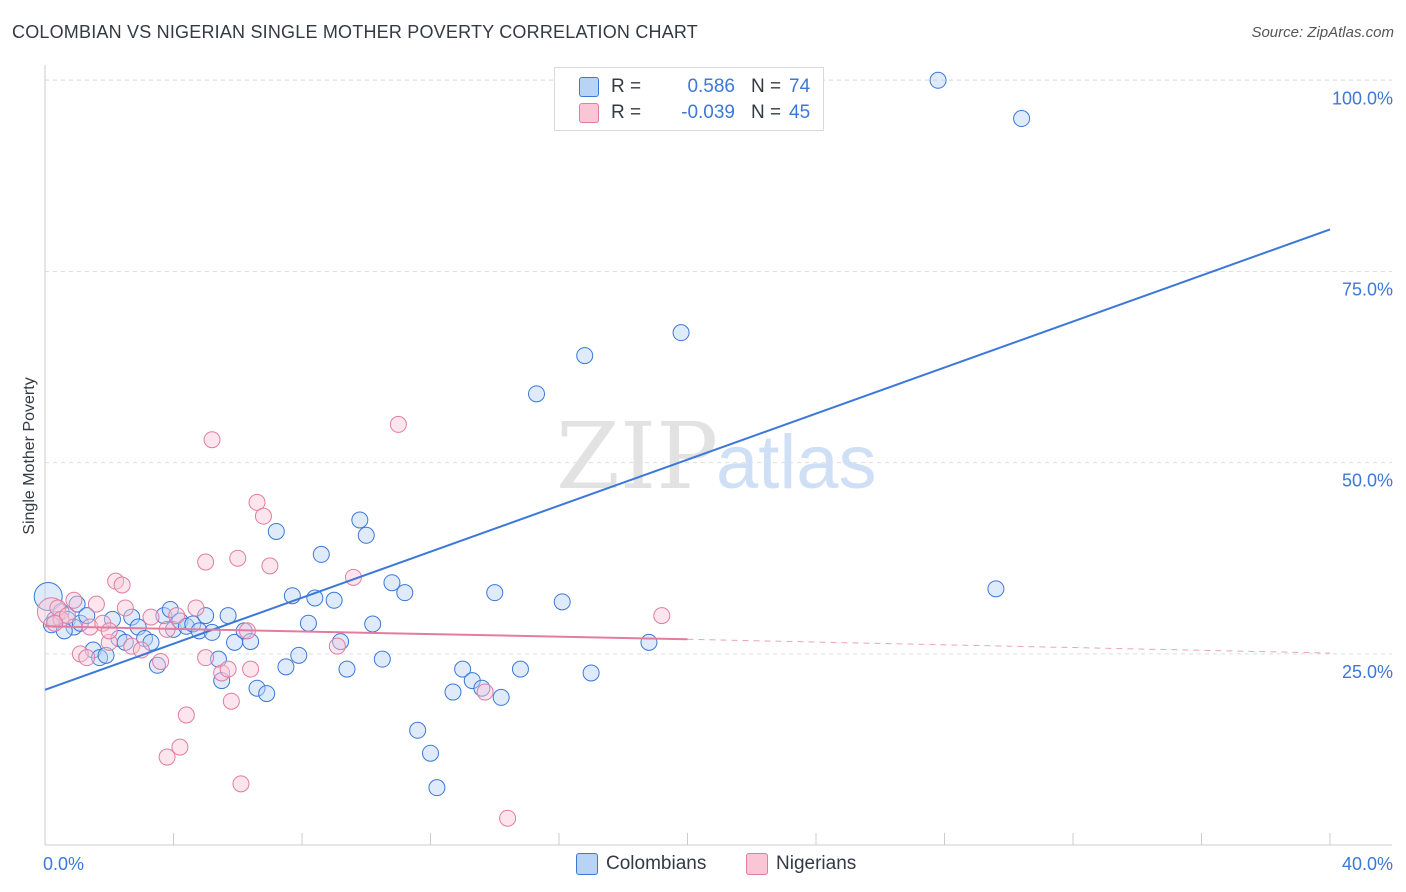 The height and width of the screenshot is (892, 1406). Describe the element at coordinates (1362, 98) in the screenshot. I see `y-tick-label: 100.0%` at that location.